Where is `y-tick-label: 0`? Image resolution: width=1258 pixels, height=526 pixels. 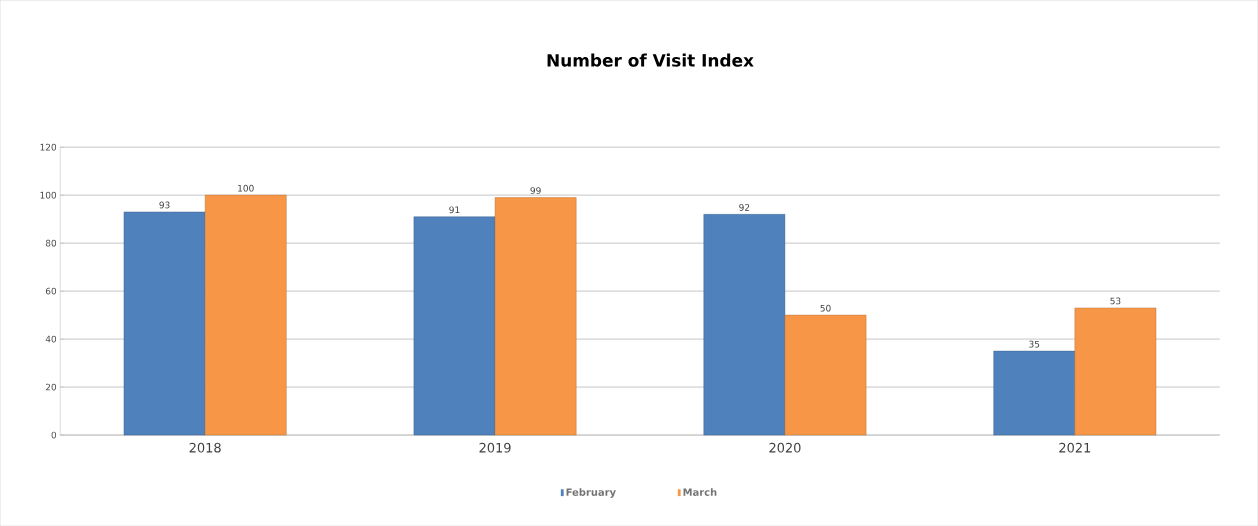 y-tick-label: 0 is located at coordinates (54, 435).